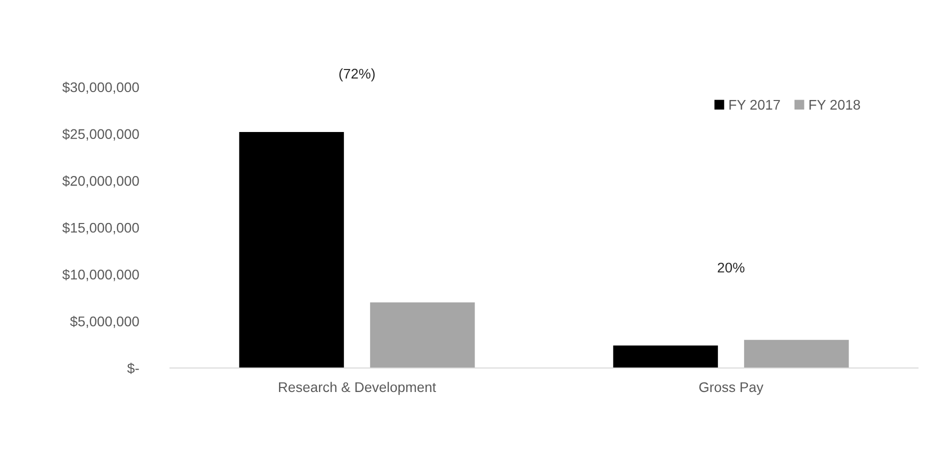 This screenshot has width=943, height=457. I want to click on y-tick-label: $15,000,000, so click(100, 228).